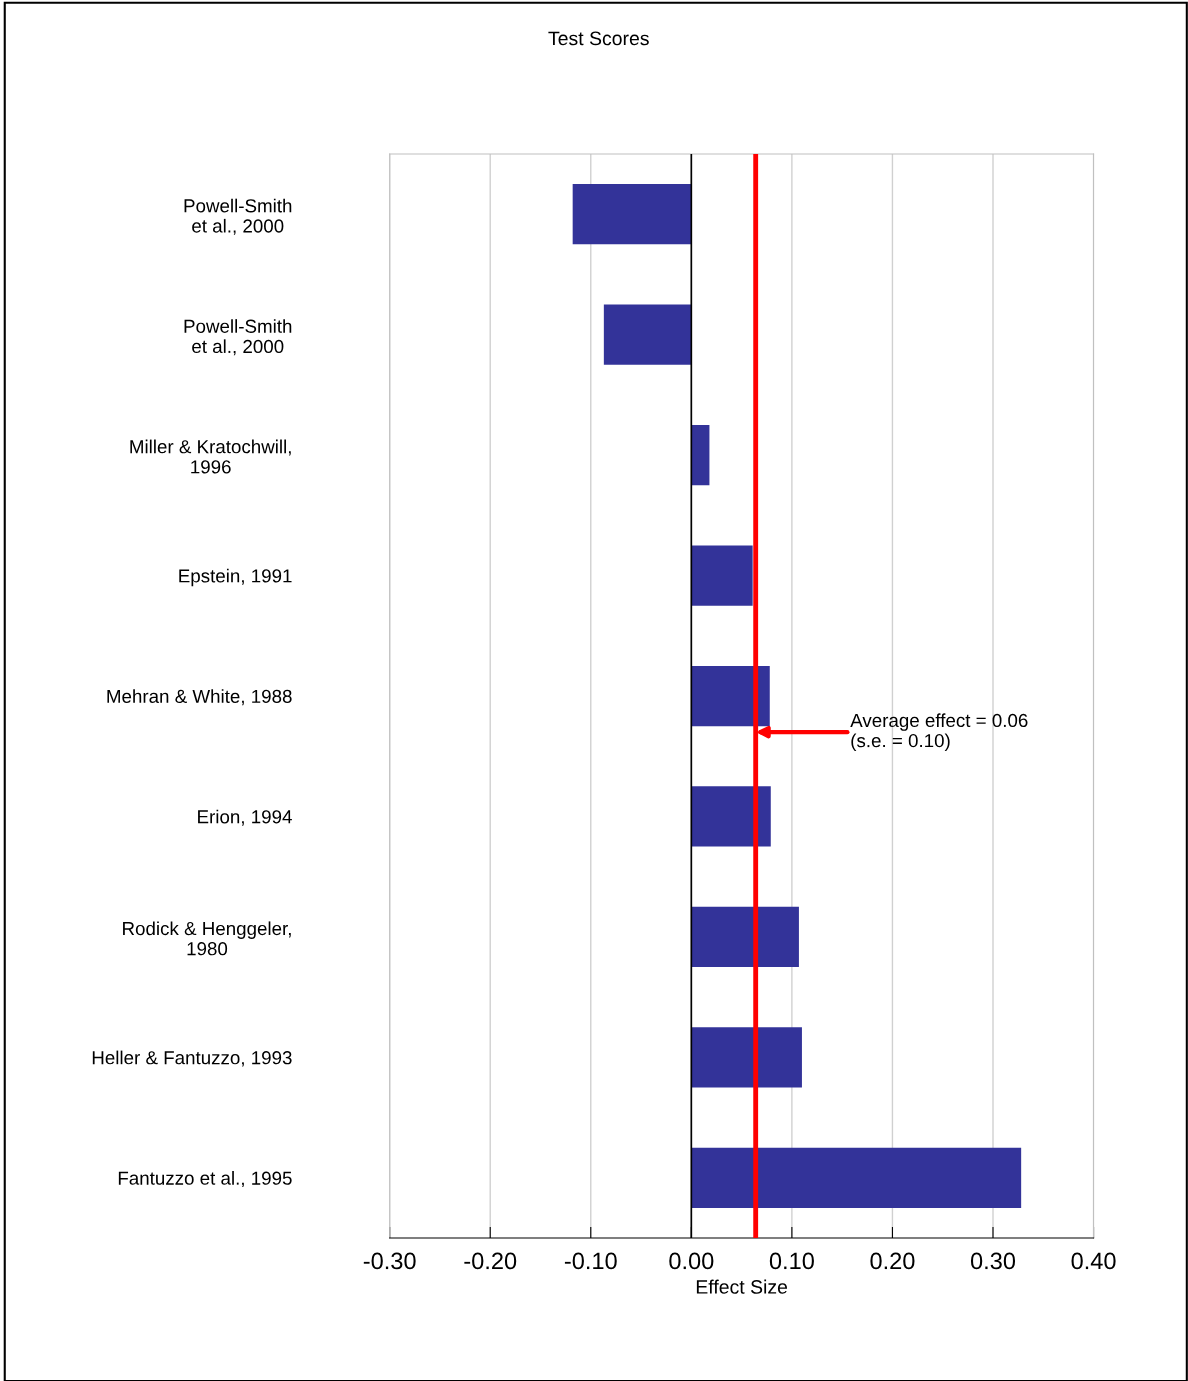  I want to click on y-tick-label: Fantuzzo et al., 1995, so click(205, 1179).